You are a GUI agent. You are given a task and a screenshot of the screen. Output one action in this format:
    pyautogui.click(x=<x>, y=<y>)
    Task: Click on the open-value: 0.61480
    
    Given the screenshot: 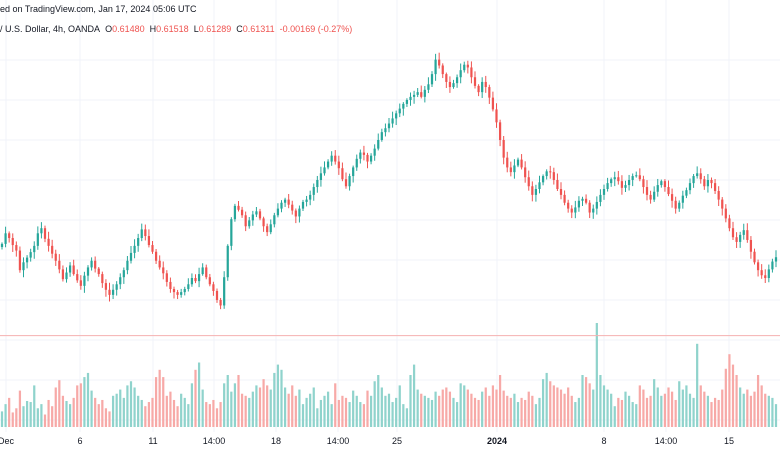 What is the action you would take?
    pyautogui.click(x=128, y=29)
    